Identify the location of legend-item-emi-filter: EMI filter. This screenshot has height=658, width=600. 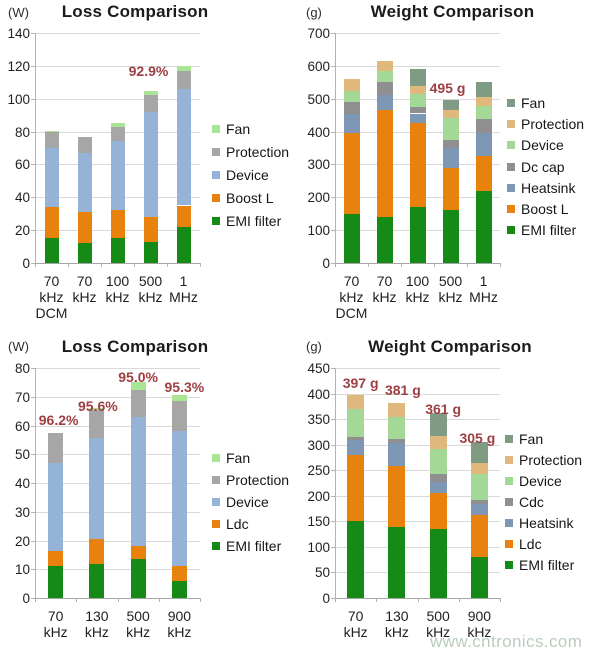
(545, 230).